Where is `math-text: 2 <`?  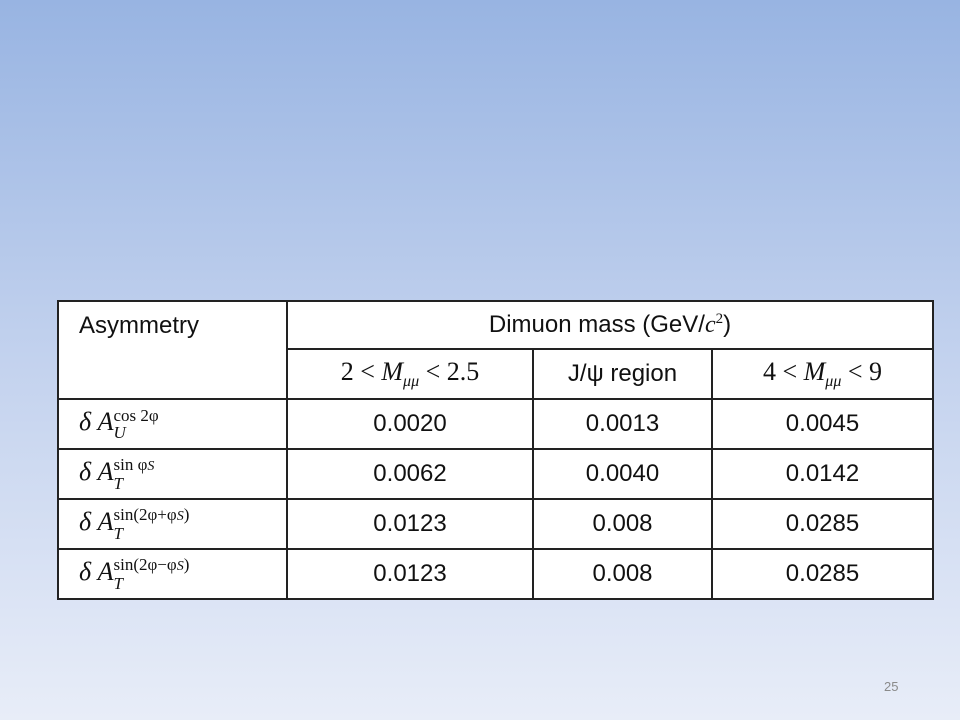 math-text: 2 < is located at coordinates (361, 371).